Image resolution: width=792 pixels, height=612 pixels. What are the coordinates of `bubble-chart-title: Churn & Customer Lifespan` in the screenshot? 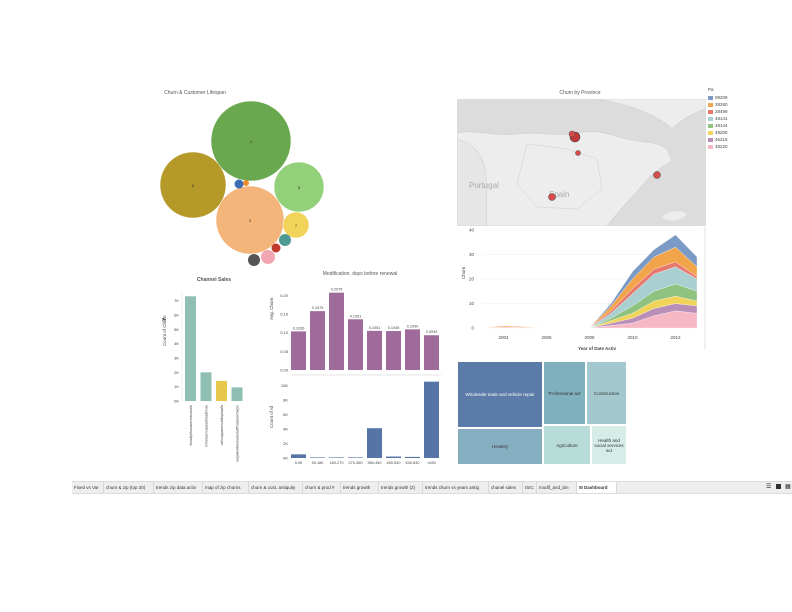 It's located at (195, 93).